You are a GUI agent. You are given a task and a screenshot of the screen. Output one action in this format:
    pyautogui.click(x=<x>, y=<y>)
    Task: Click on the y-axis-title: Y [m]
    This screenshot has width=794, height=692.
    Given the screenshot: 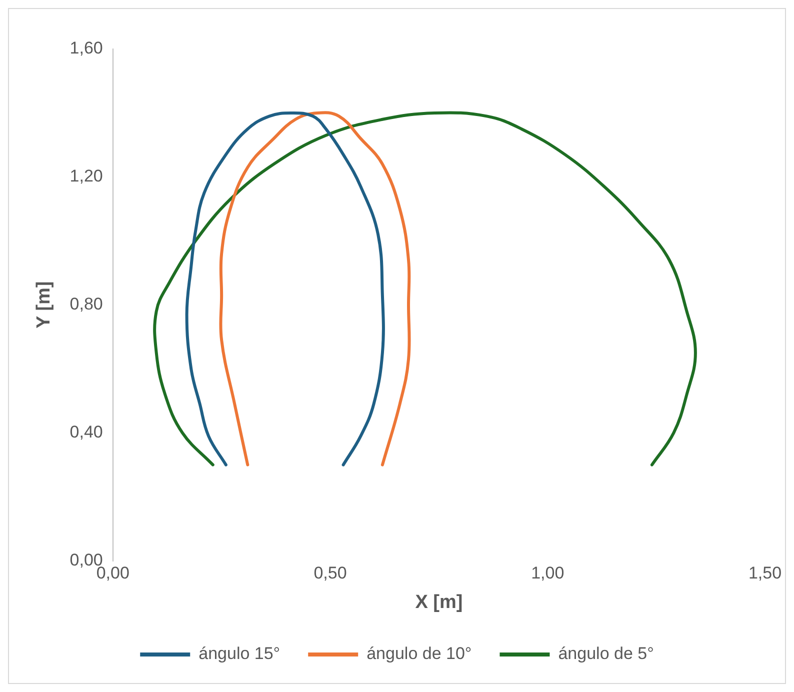 What is the action you would take?
    pyautogui.click(x=44, y=304)
    